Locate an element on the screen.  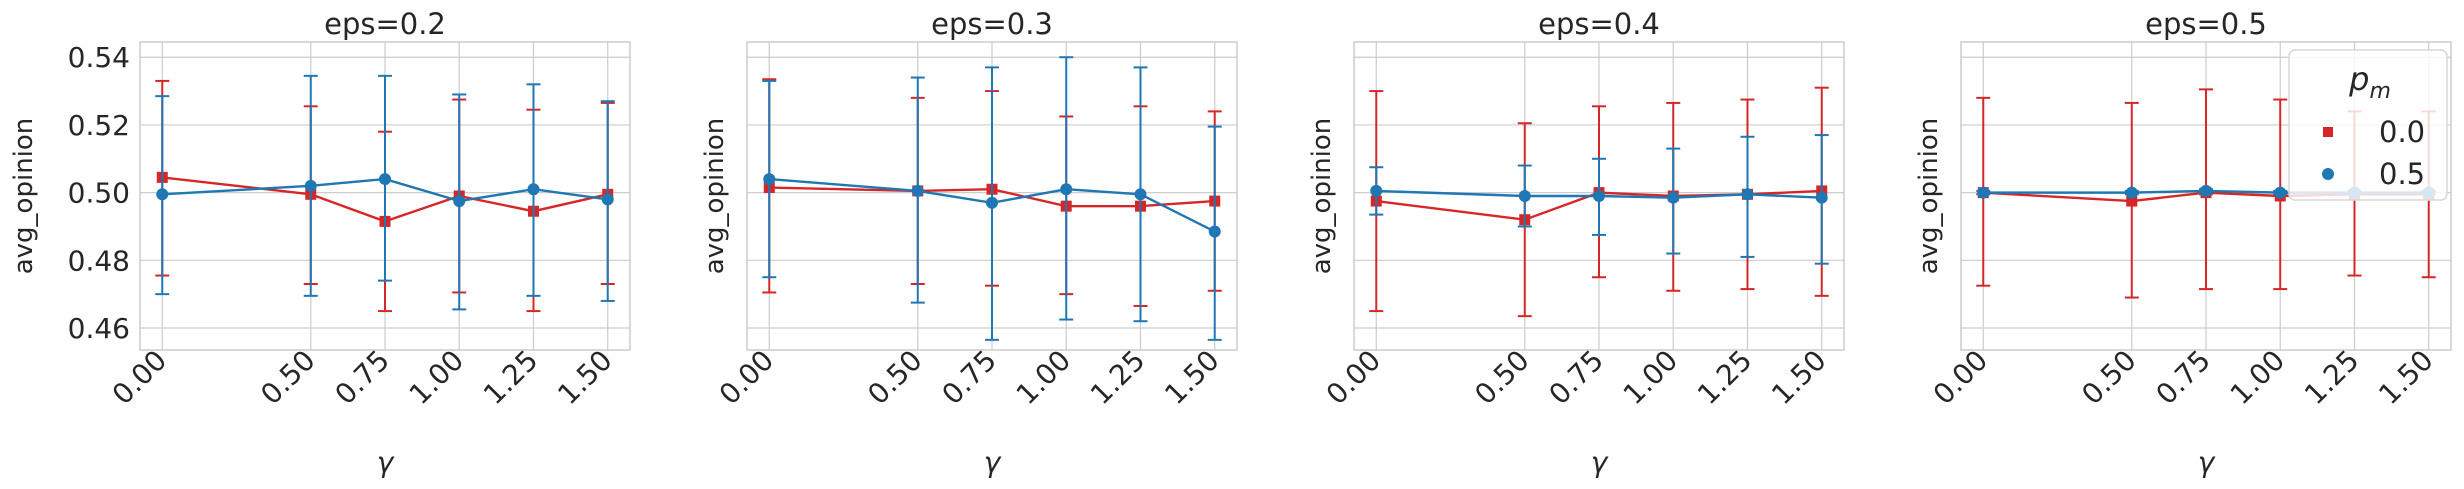
y-tick-label: 0.50 is located at coordinates (99, 193).